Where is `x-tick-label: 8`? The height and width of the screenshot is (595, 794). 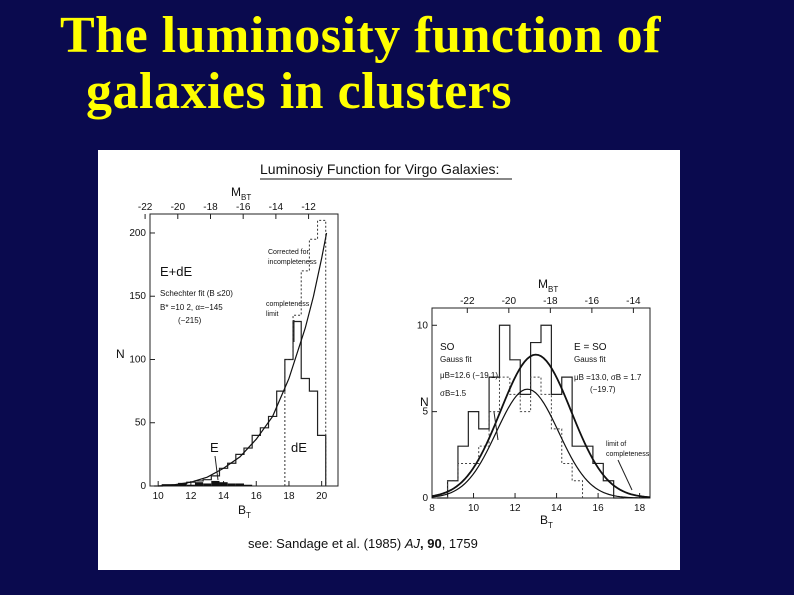
x-tick-label: 8 is located at coordinates (432, 508).